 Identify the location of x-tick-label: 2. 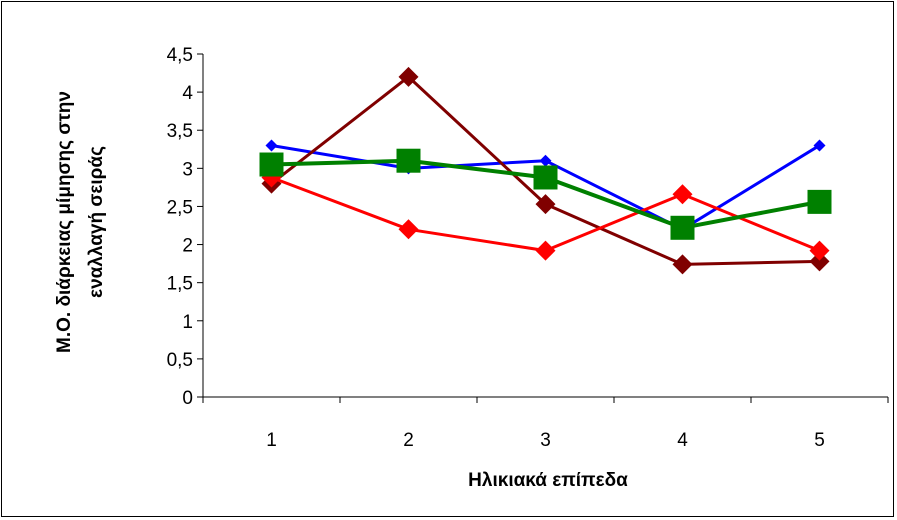
(408, 440).